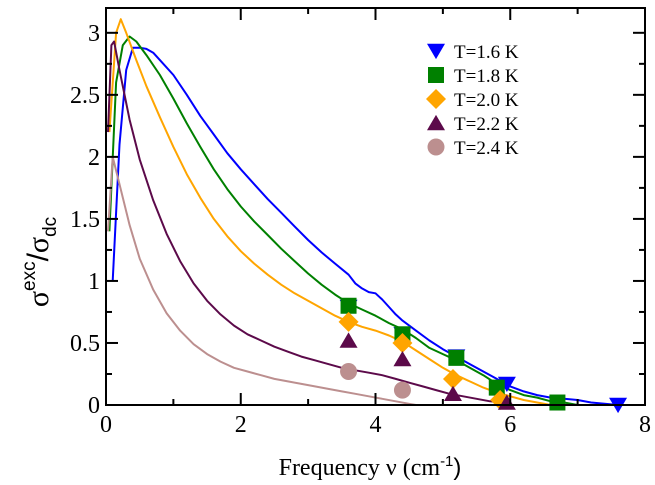 This screenshot has height=485, width=655. What do you see at coordinates (85, 344) in the screenshot?
I see `y-tick-label: 0.5` at bounding box center [85, 344].